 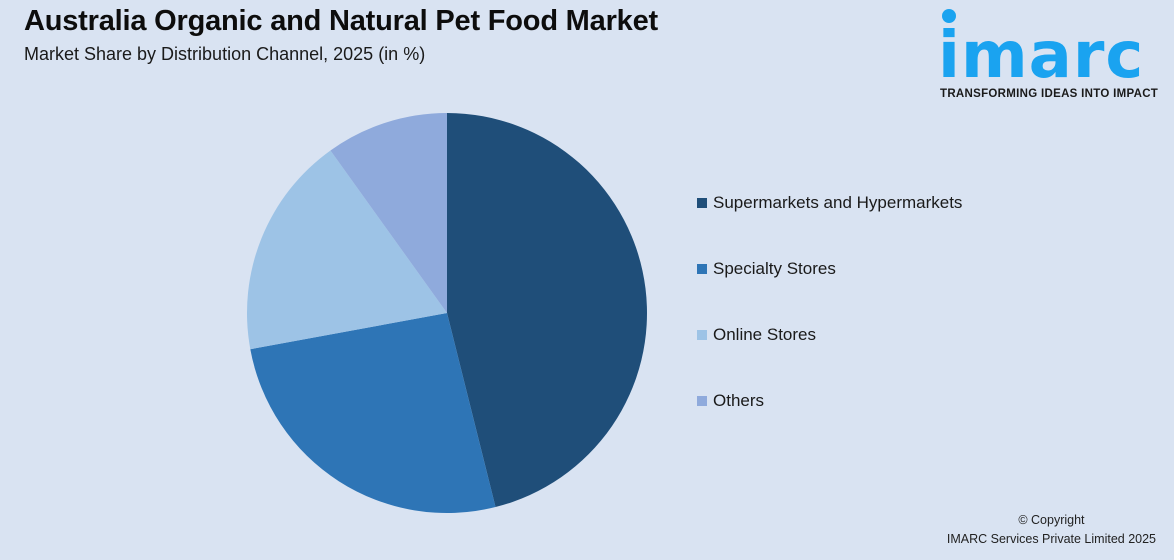 I want to click on pie-slice-online-stores, so click(x=347, y=250).